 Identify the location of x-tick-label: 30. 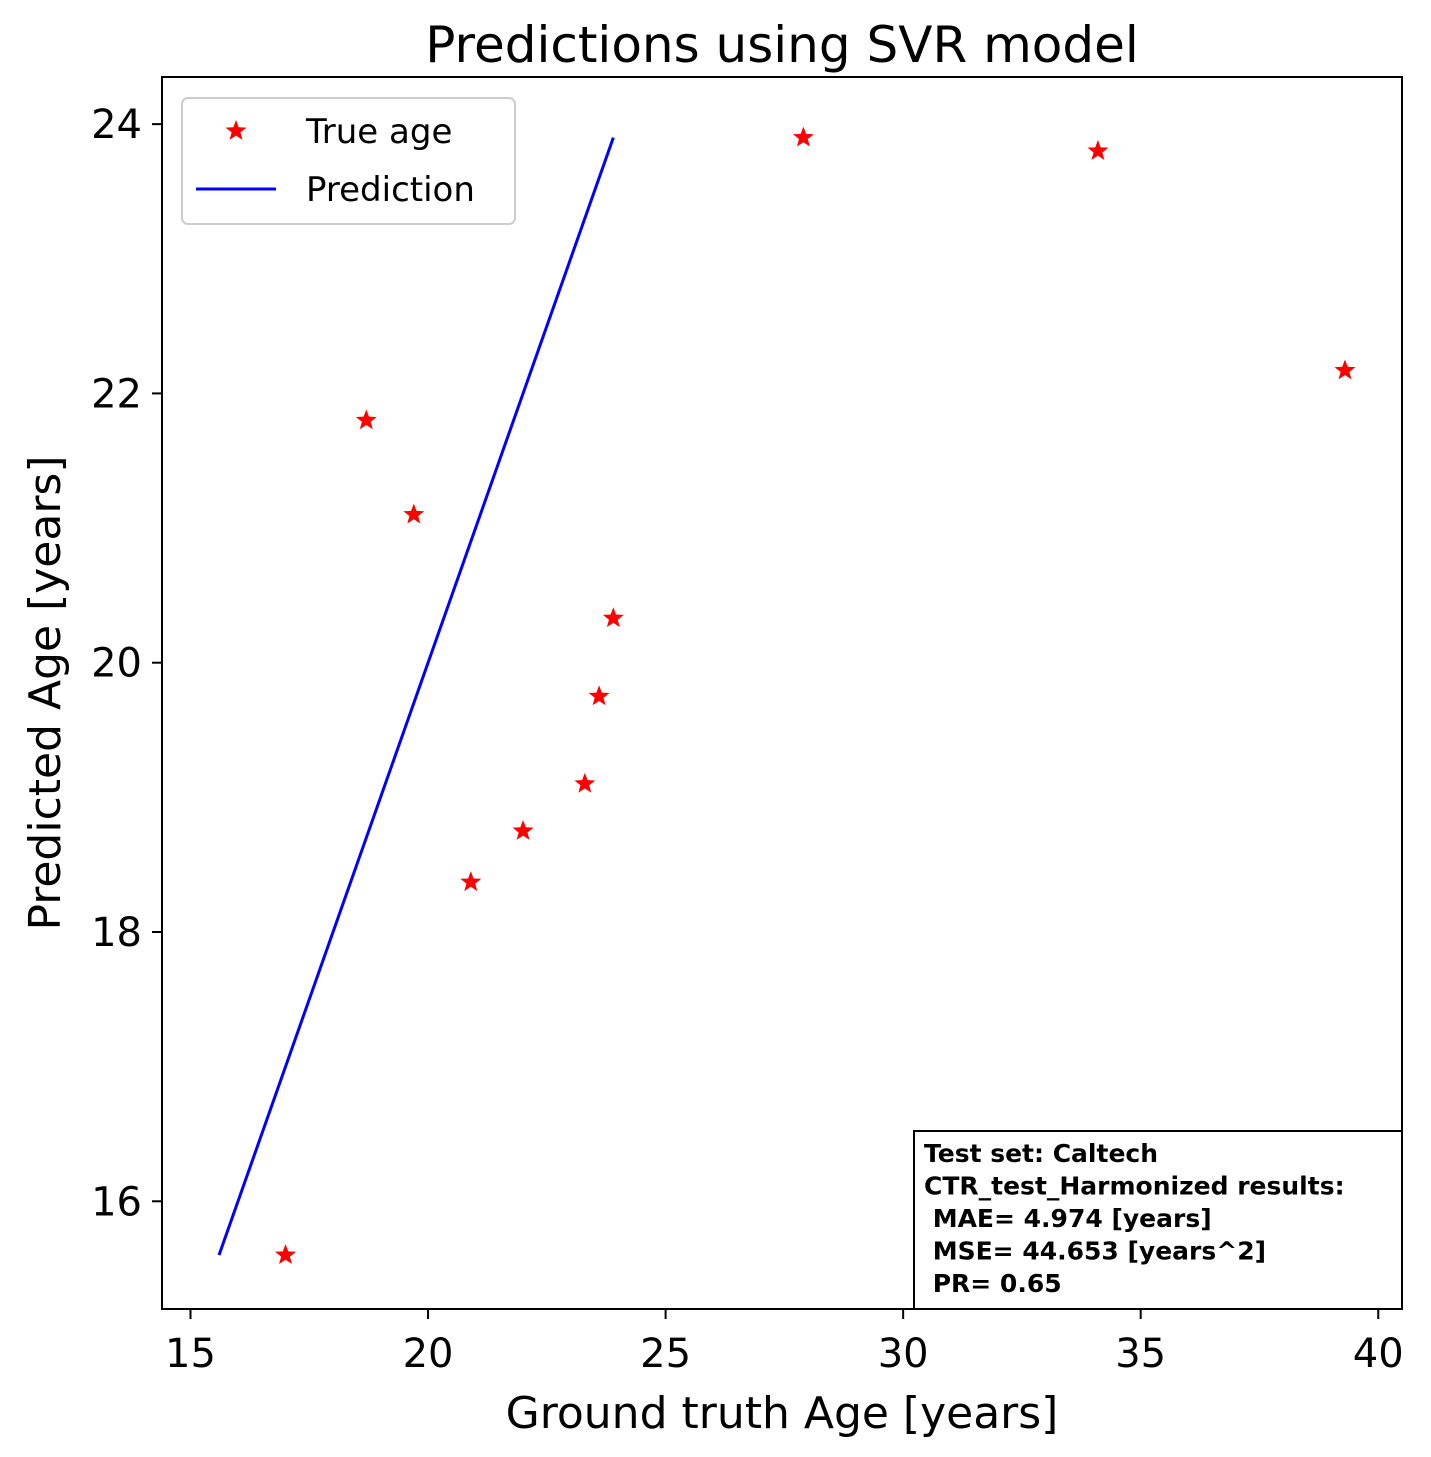
(903, 1354).